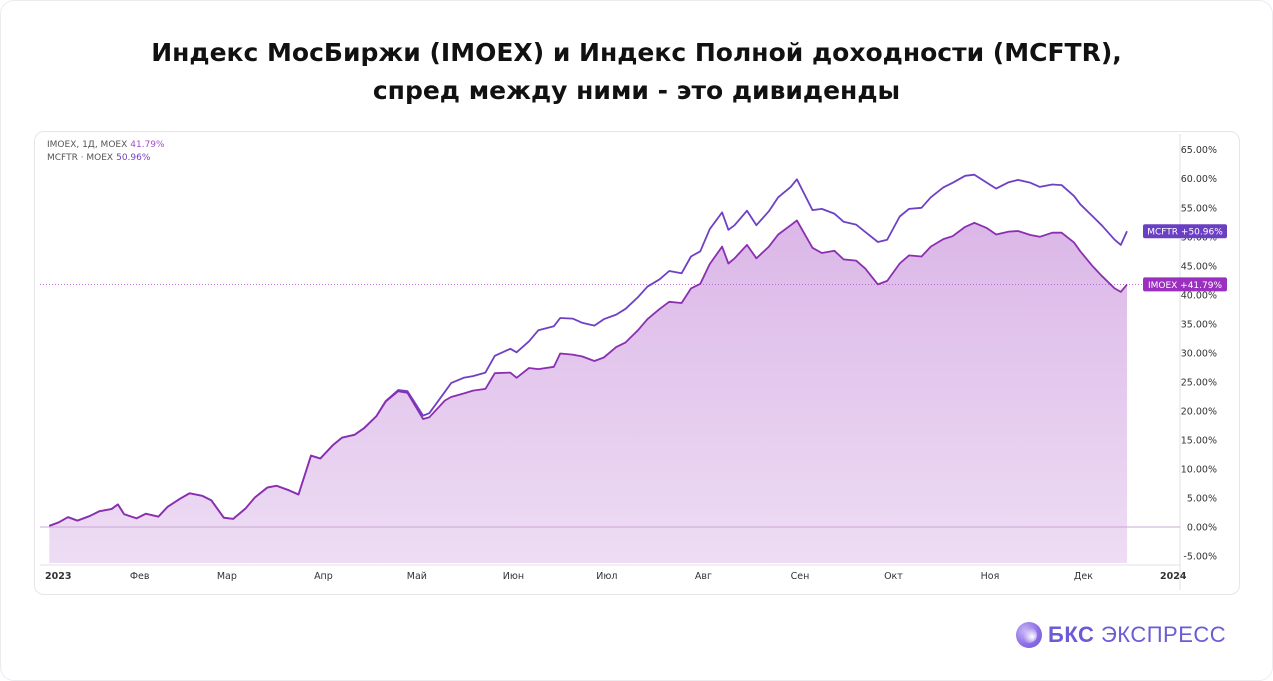  I want to click on logo-bold: БКС, so click(1071, 634).